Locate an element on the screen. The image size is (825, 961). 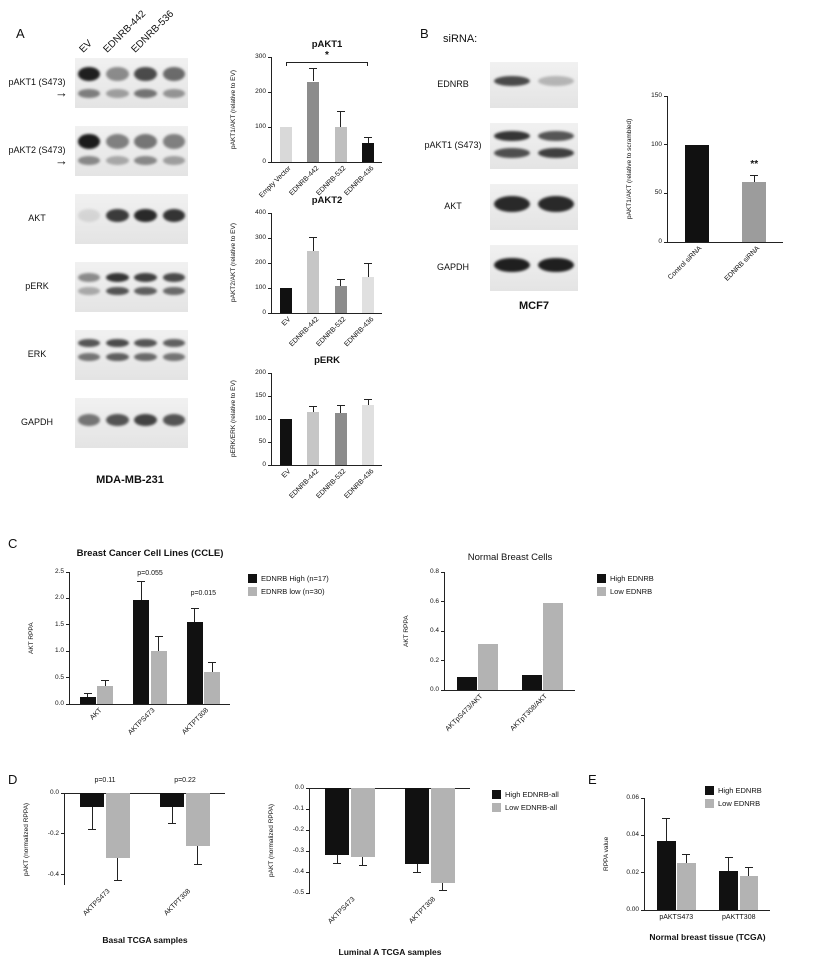
y-tick-label: -0.2 is located at coordinates (298, 829).